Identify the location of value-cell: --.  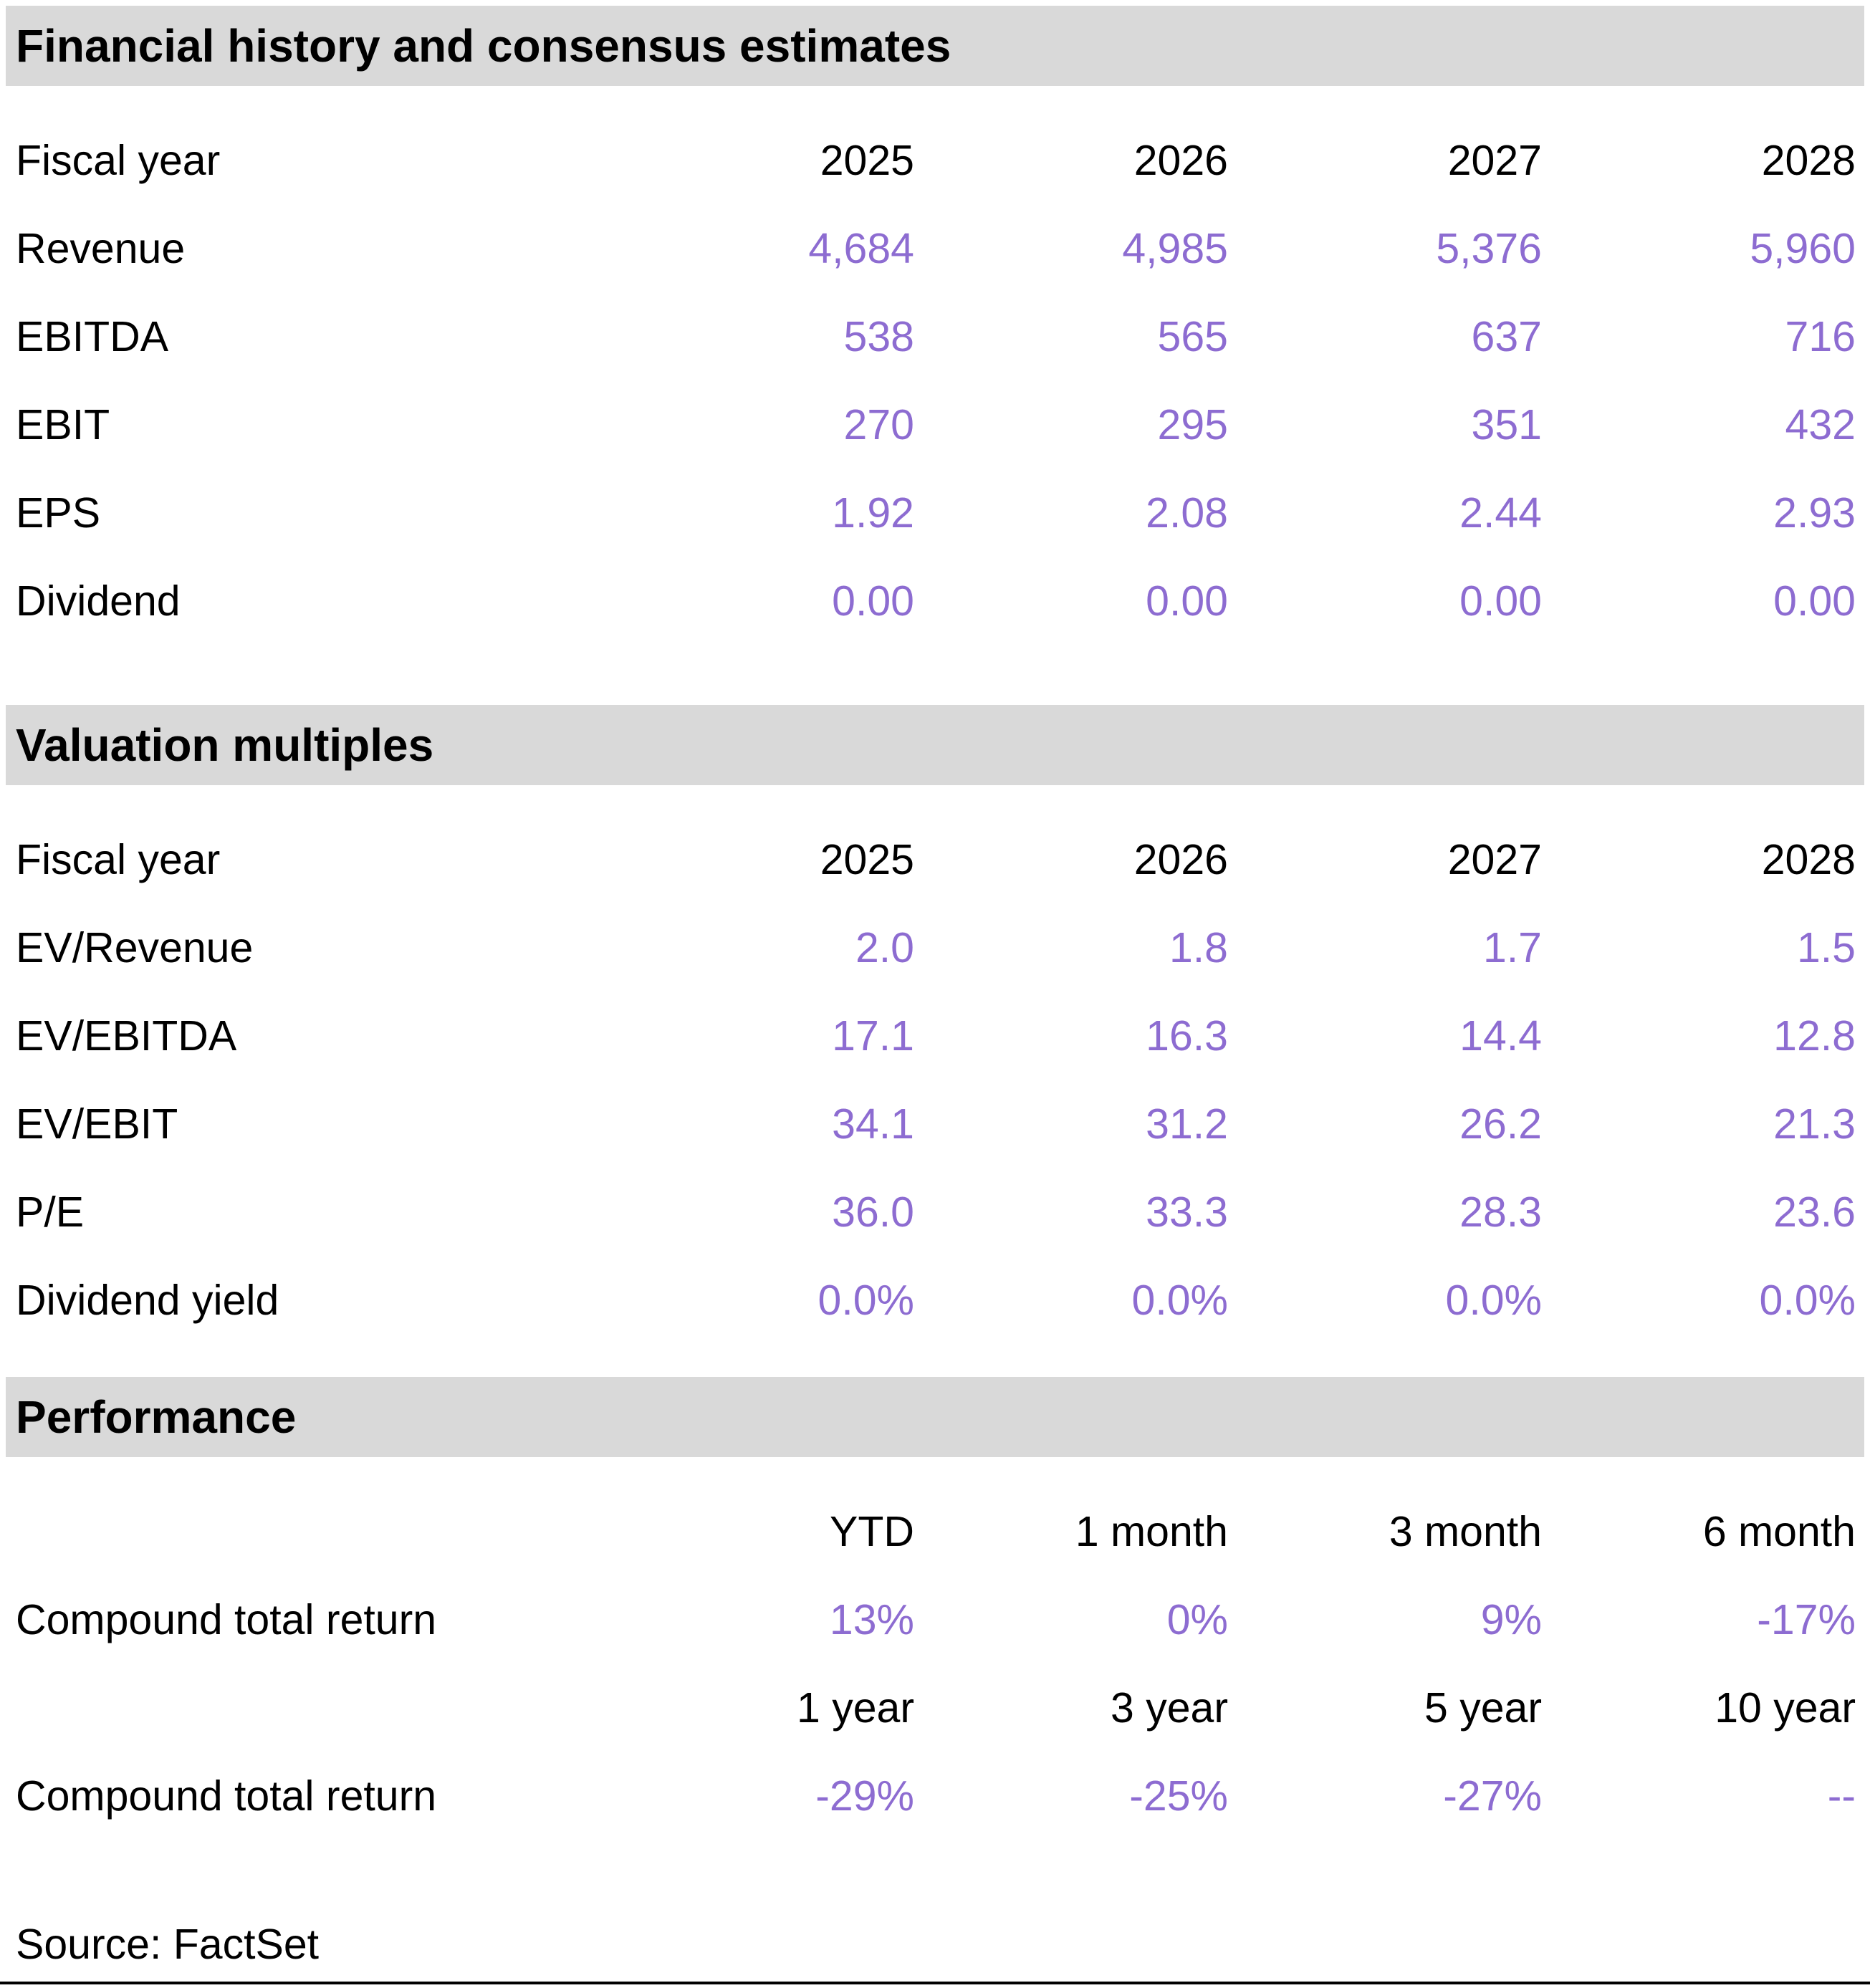
(1842, 1796).